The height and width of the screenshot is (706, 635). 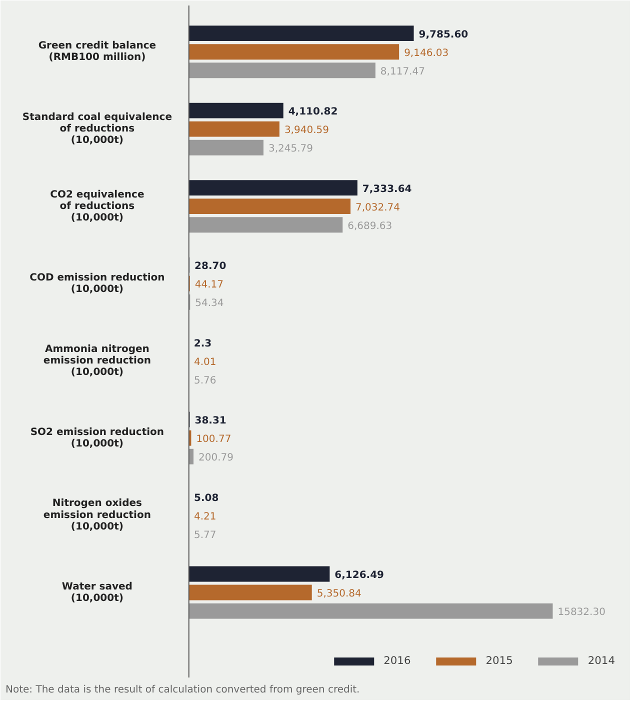 I want to click on data-label: 3,940.59, so click(x=306, y=130).